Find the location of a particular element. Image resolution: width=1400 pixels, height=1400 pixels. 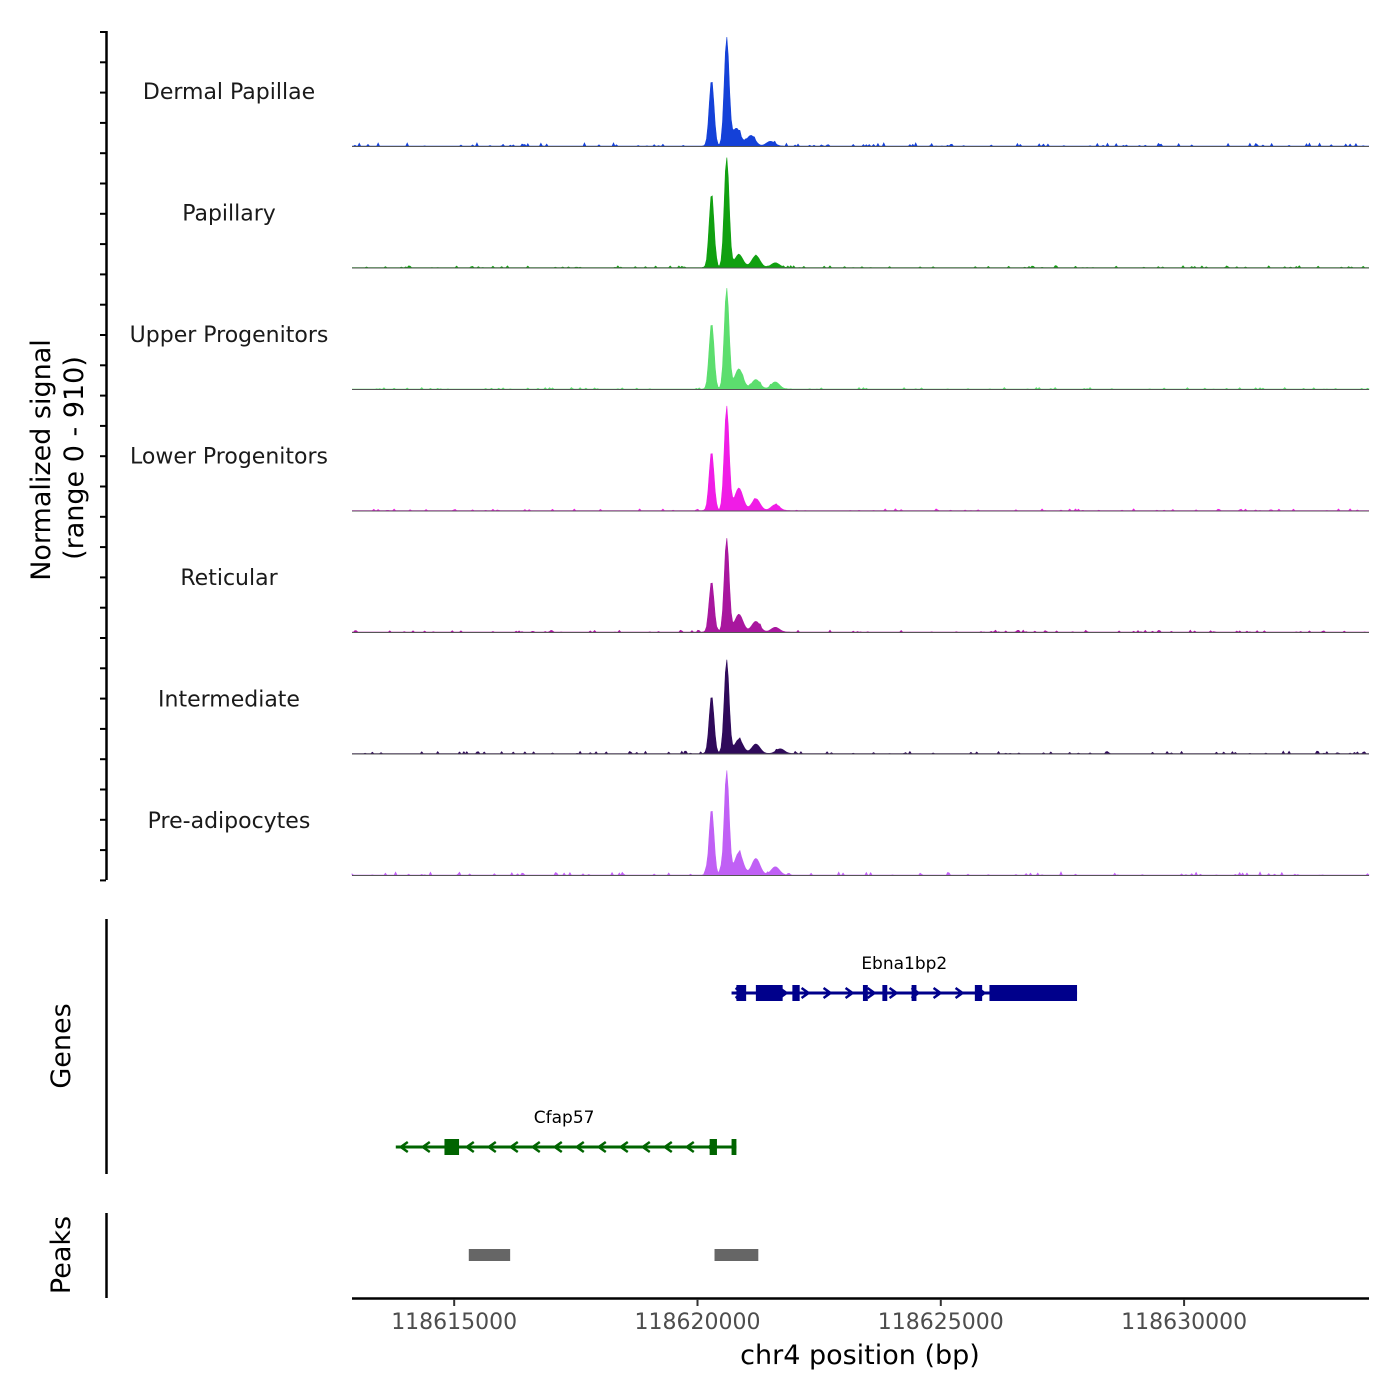

gene-label: Cfap57 is located at coordinates (564, 1118).